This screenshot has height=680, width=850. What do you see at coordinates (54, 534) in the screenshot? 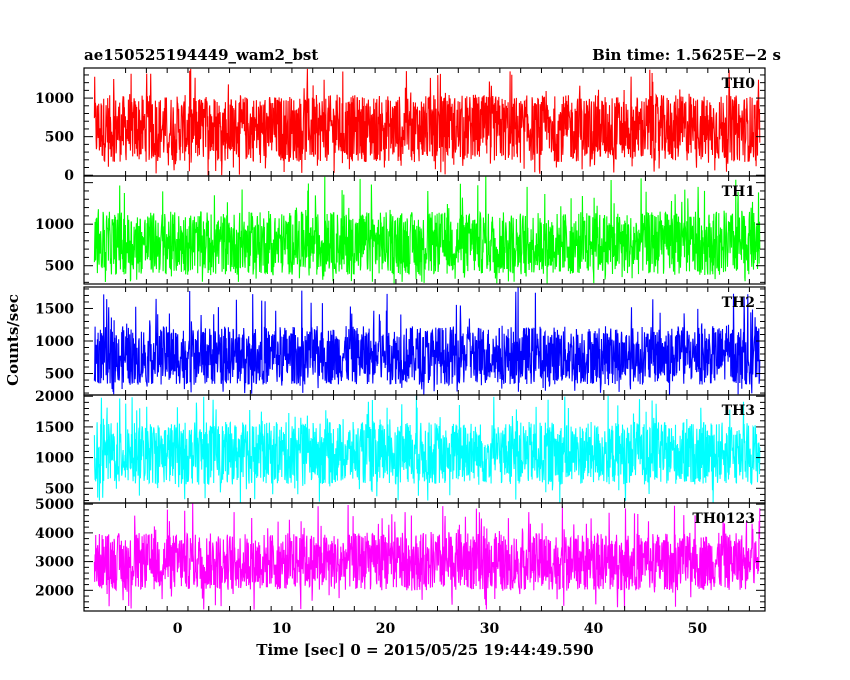
I see `y-tick-label: 4000` at bounding box center [54, 534].